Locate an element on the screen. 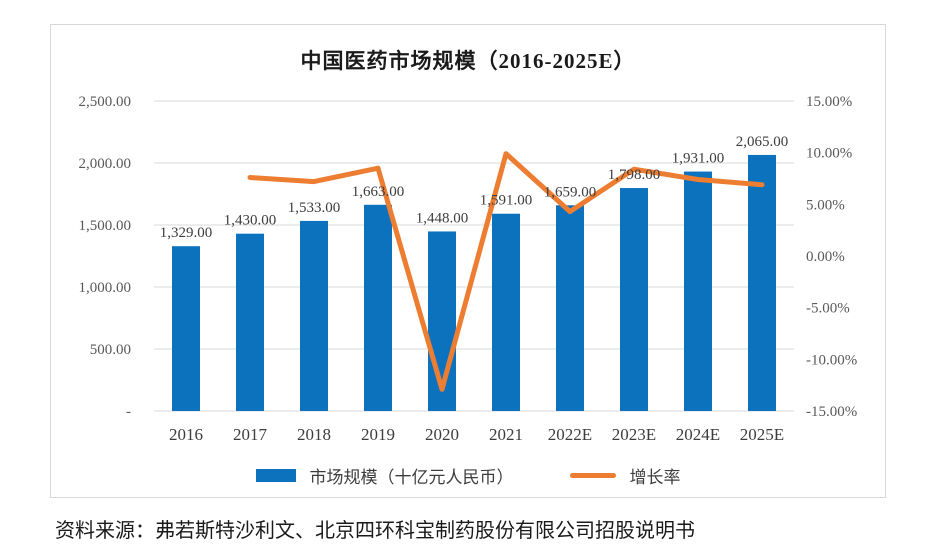 The image size is (929, 554). legend-item-market-size: 市场规模（十亿元人民币） is located at coordinates (384, 475).